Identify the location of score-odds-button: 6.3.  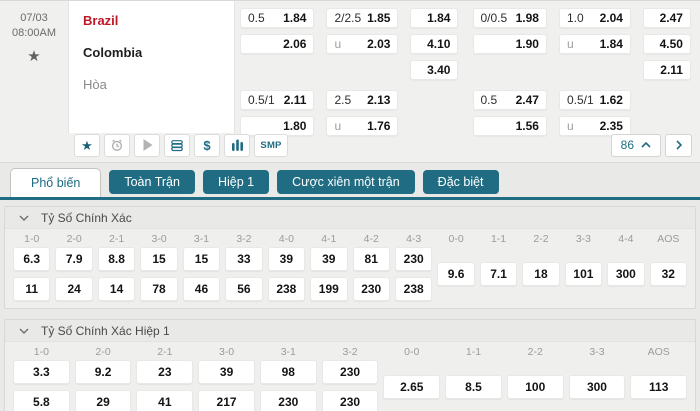
(32, 259).